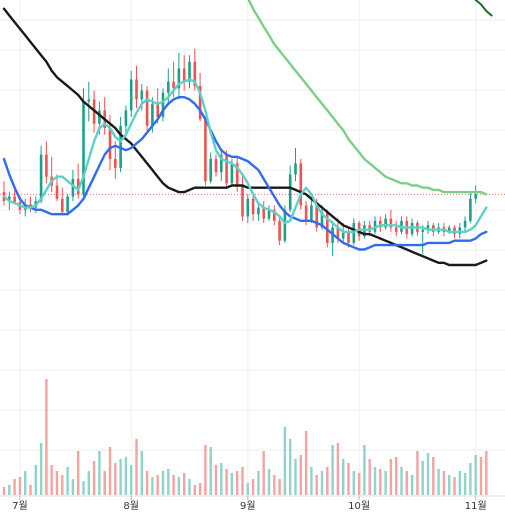 This screenshot has width=505, height=512. Describe the element at coordinates (483, 8) in the screenshot. I see `moving-average-line` at that location.